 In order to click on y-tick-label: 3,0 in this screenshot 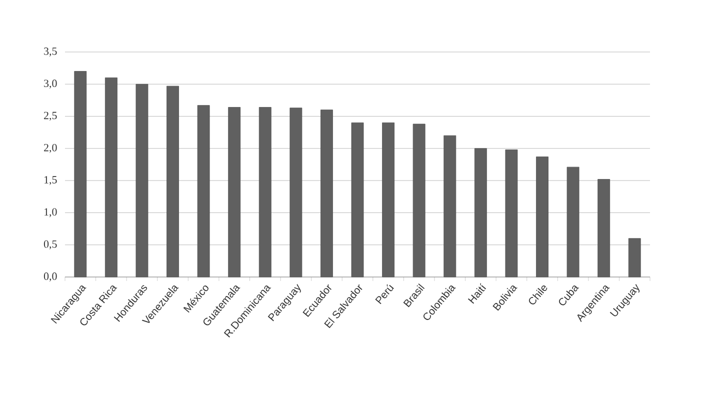, I will do `click(50, 84)`.